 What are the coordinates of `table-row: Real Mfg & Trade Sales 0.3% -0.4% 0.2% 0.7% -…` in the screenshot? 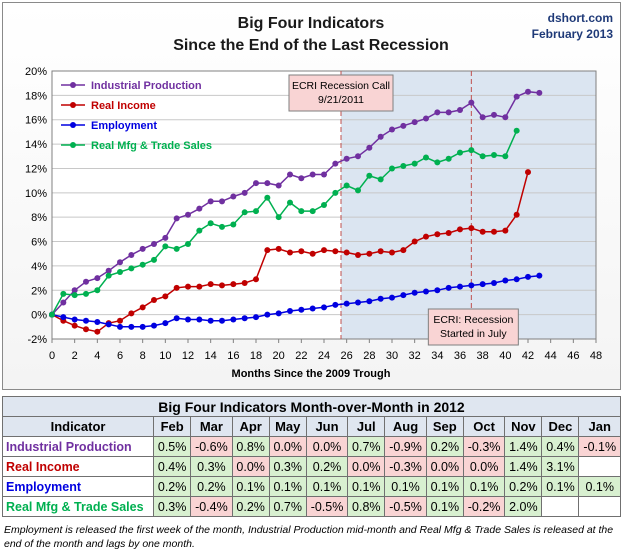 It's located at (311, 506).